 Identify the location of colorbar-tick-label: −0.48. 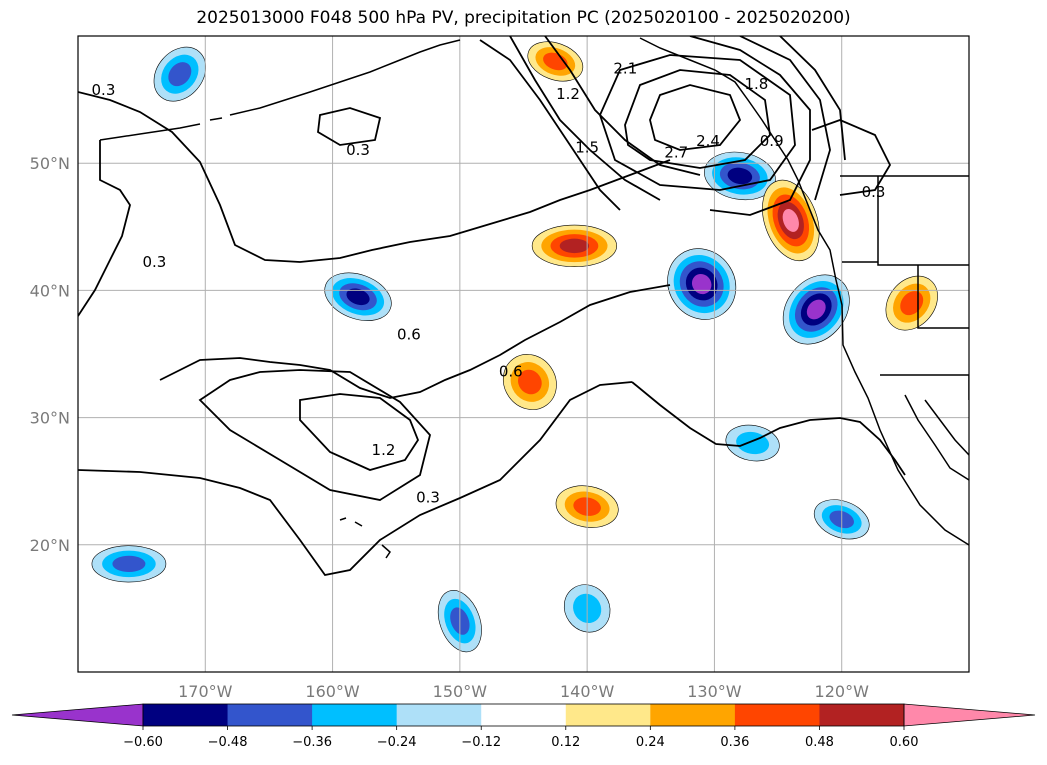
(228, 742).